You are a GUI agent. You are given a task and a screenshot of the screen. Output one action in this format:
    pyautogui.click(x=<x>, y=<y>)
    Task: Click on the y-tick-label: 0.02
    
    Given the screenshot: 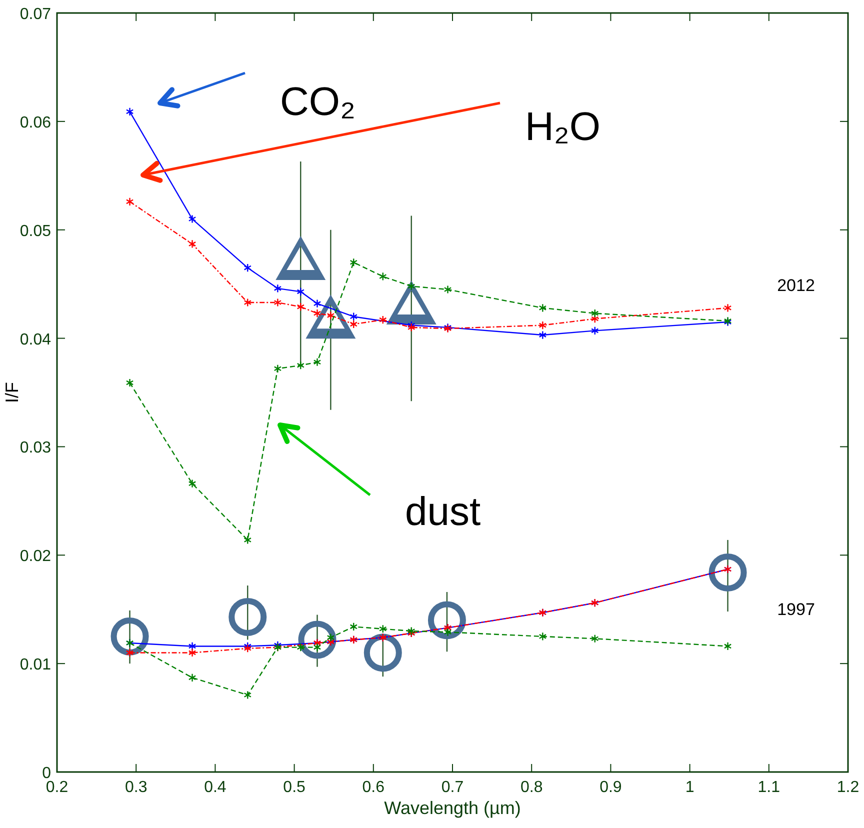 What is the action you would take?
    pyautogui.click(x=36, y=557)
    